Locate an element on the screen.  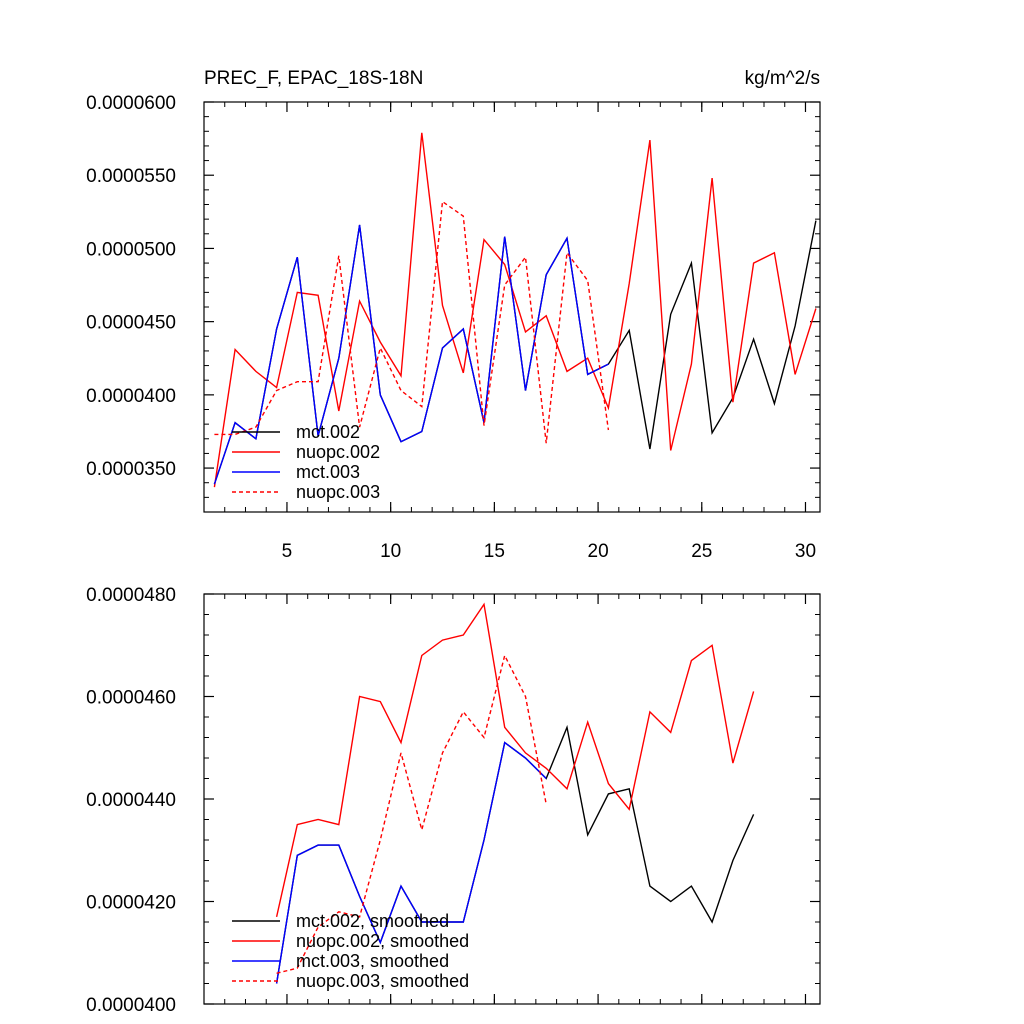
top-panel-units: kg/m^2/s is located at coordinates (782, 78).